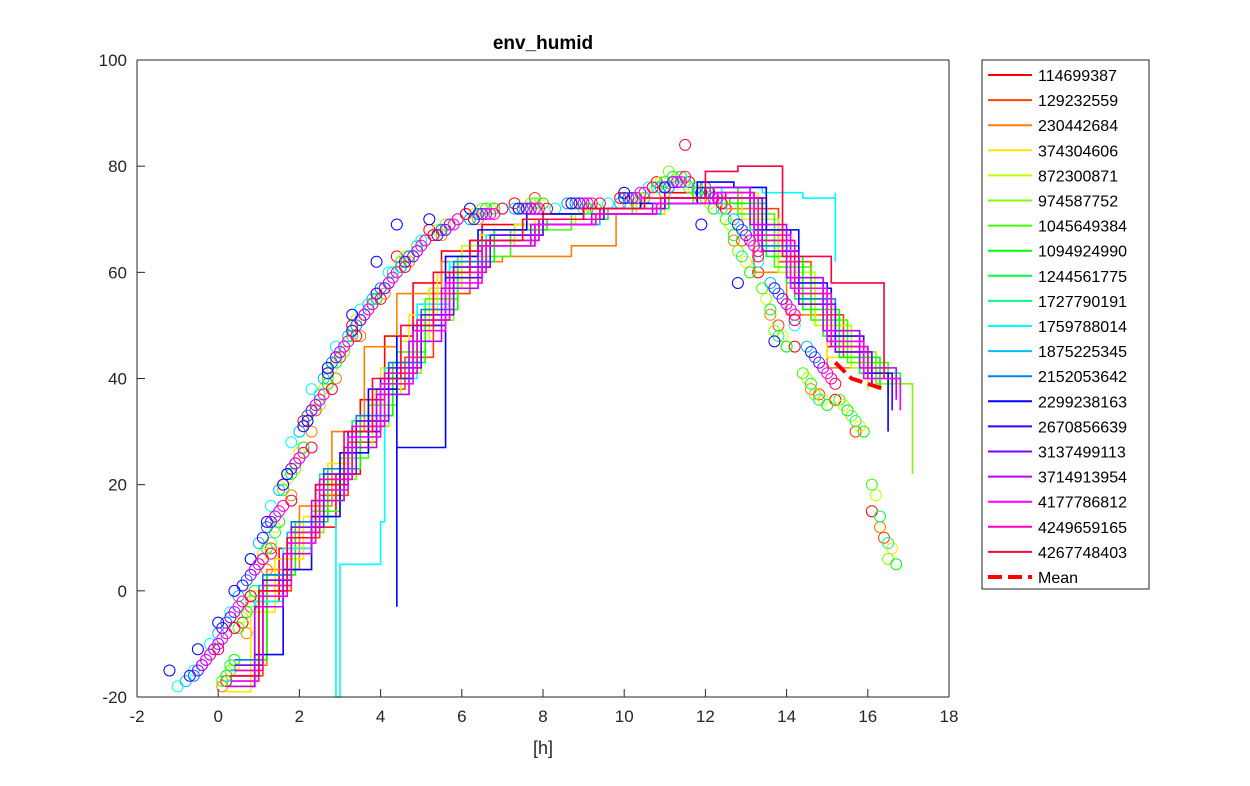 This screenshot has height=786, width=1250. I want to click on legend-label: 1094924990, so click(1082, 252).